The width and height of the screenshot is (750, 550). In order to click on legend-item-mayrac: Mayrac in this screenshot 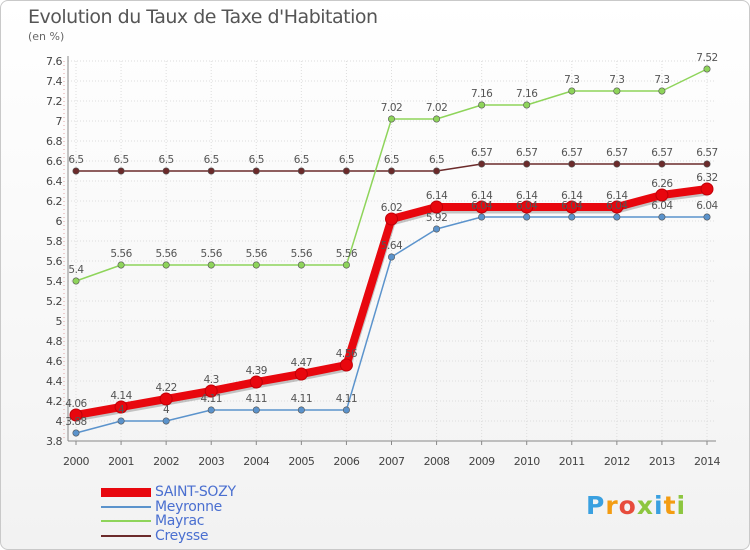, I will do `click(168, 521)`.